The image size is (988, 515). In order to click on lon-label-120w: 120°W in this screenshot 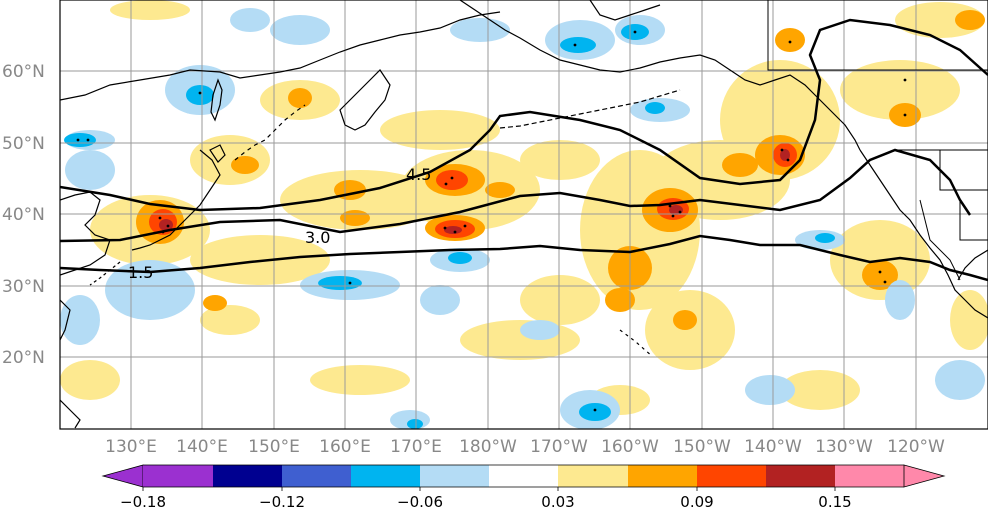, I will do `click(916, 447)`.